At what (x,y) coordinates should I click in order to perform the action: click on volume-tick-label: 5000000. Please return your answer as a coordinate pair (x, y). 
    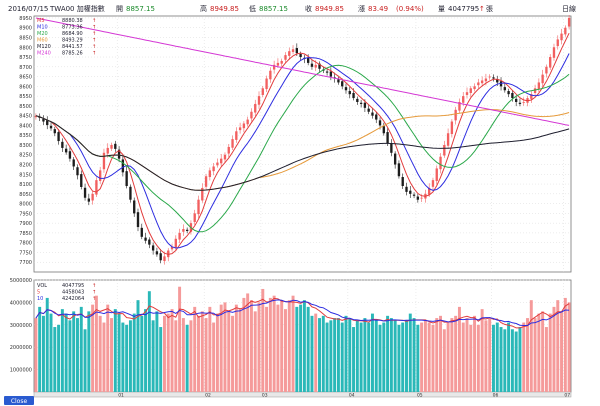
    Looking at the image, I should click on (21, 281).